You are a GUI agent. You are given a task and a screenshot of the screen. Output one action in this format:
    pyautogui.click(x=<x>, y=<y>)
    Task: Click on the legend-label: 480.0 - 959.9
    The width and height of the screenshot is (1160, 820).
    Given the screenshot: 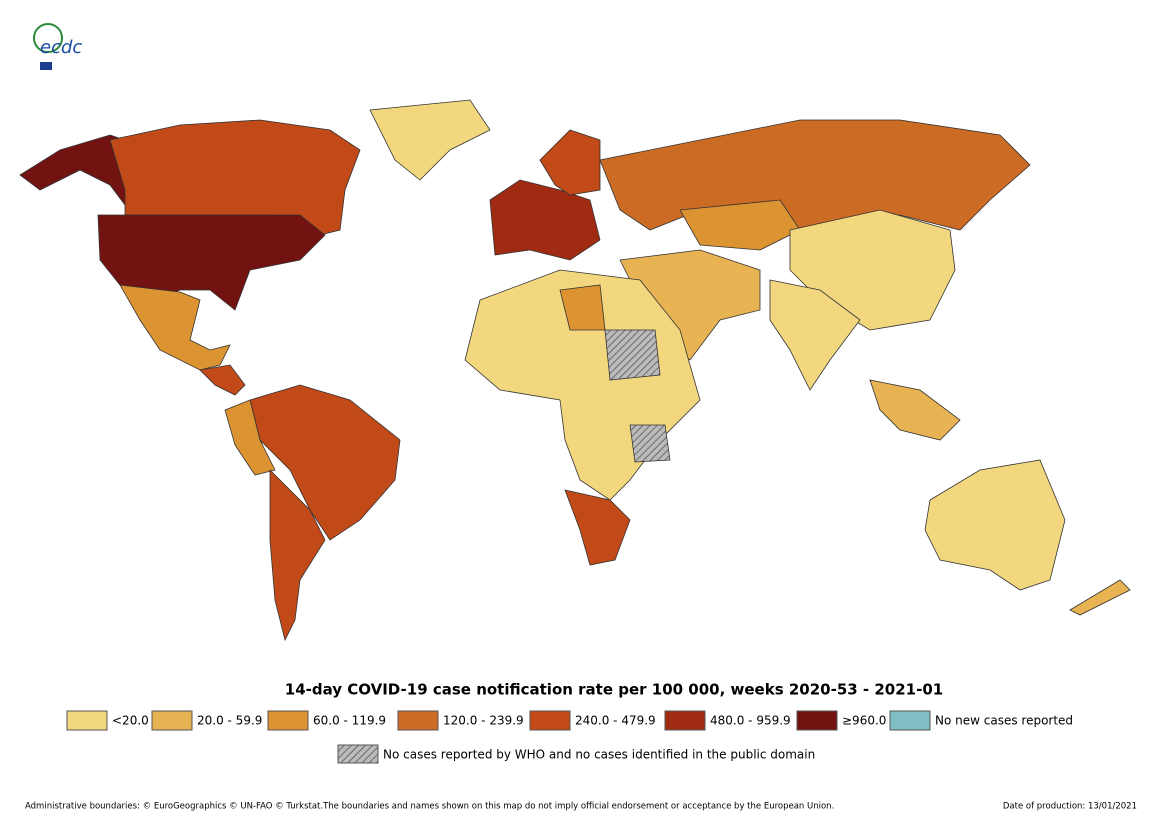 What is the action you would take?
    pyautogui.click(x=750, y=721)
    